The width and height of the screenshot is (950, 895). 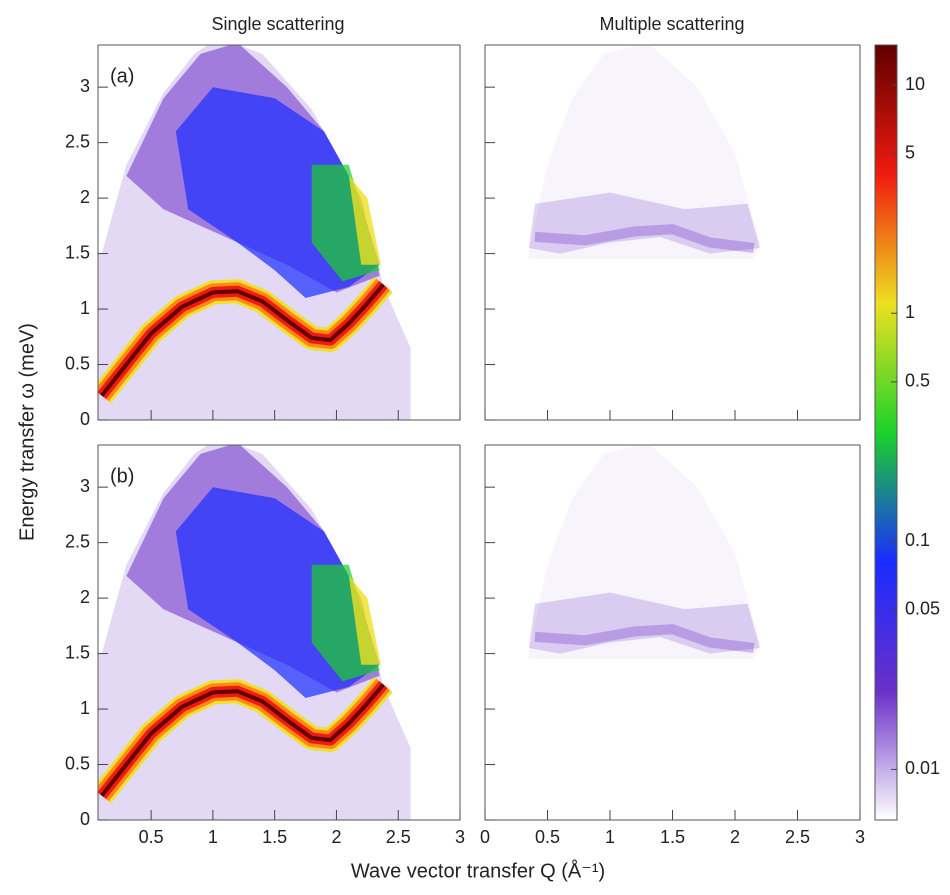 What do you see at coordinates (886, 432) in the screenshot?
I see `colorbar` at bounding box center [886, 432].